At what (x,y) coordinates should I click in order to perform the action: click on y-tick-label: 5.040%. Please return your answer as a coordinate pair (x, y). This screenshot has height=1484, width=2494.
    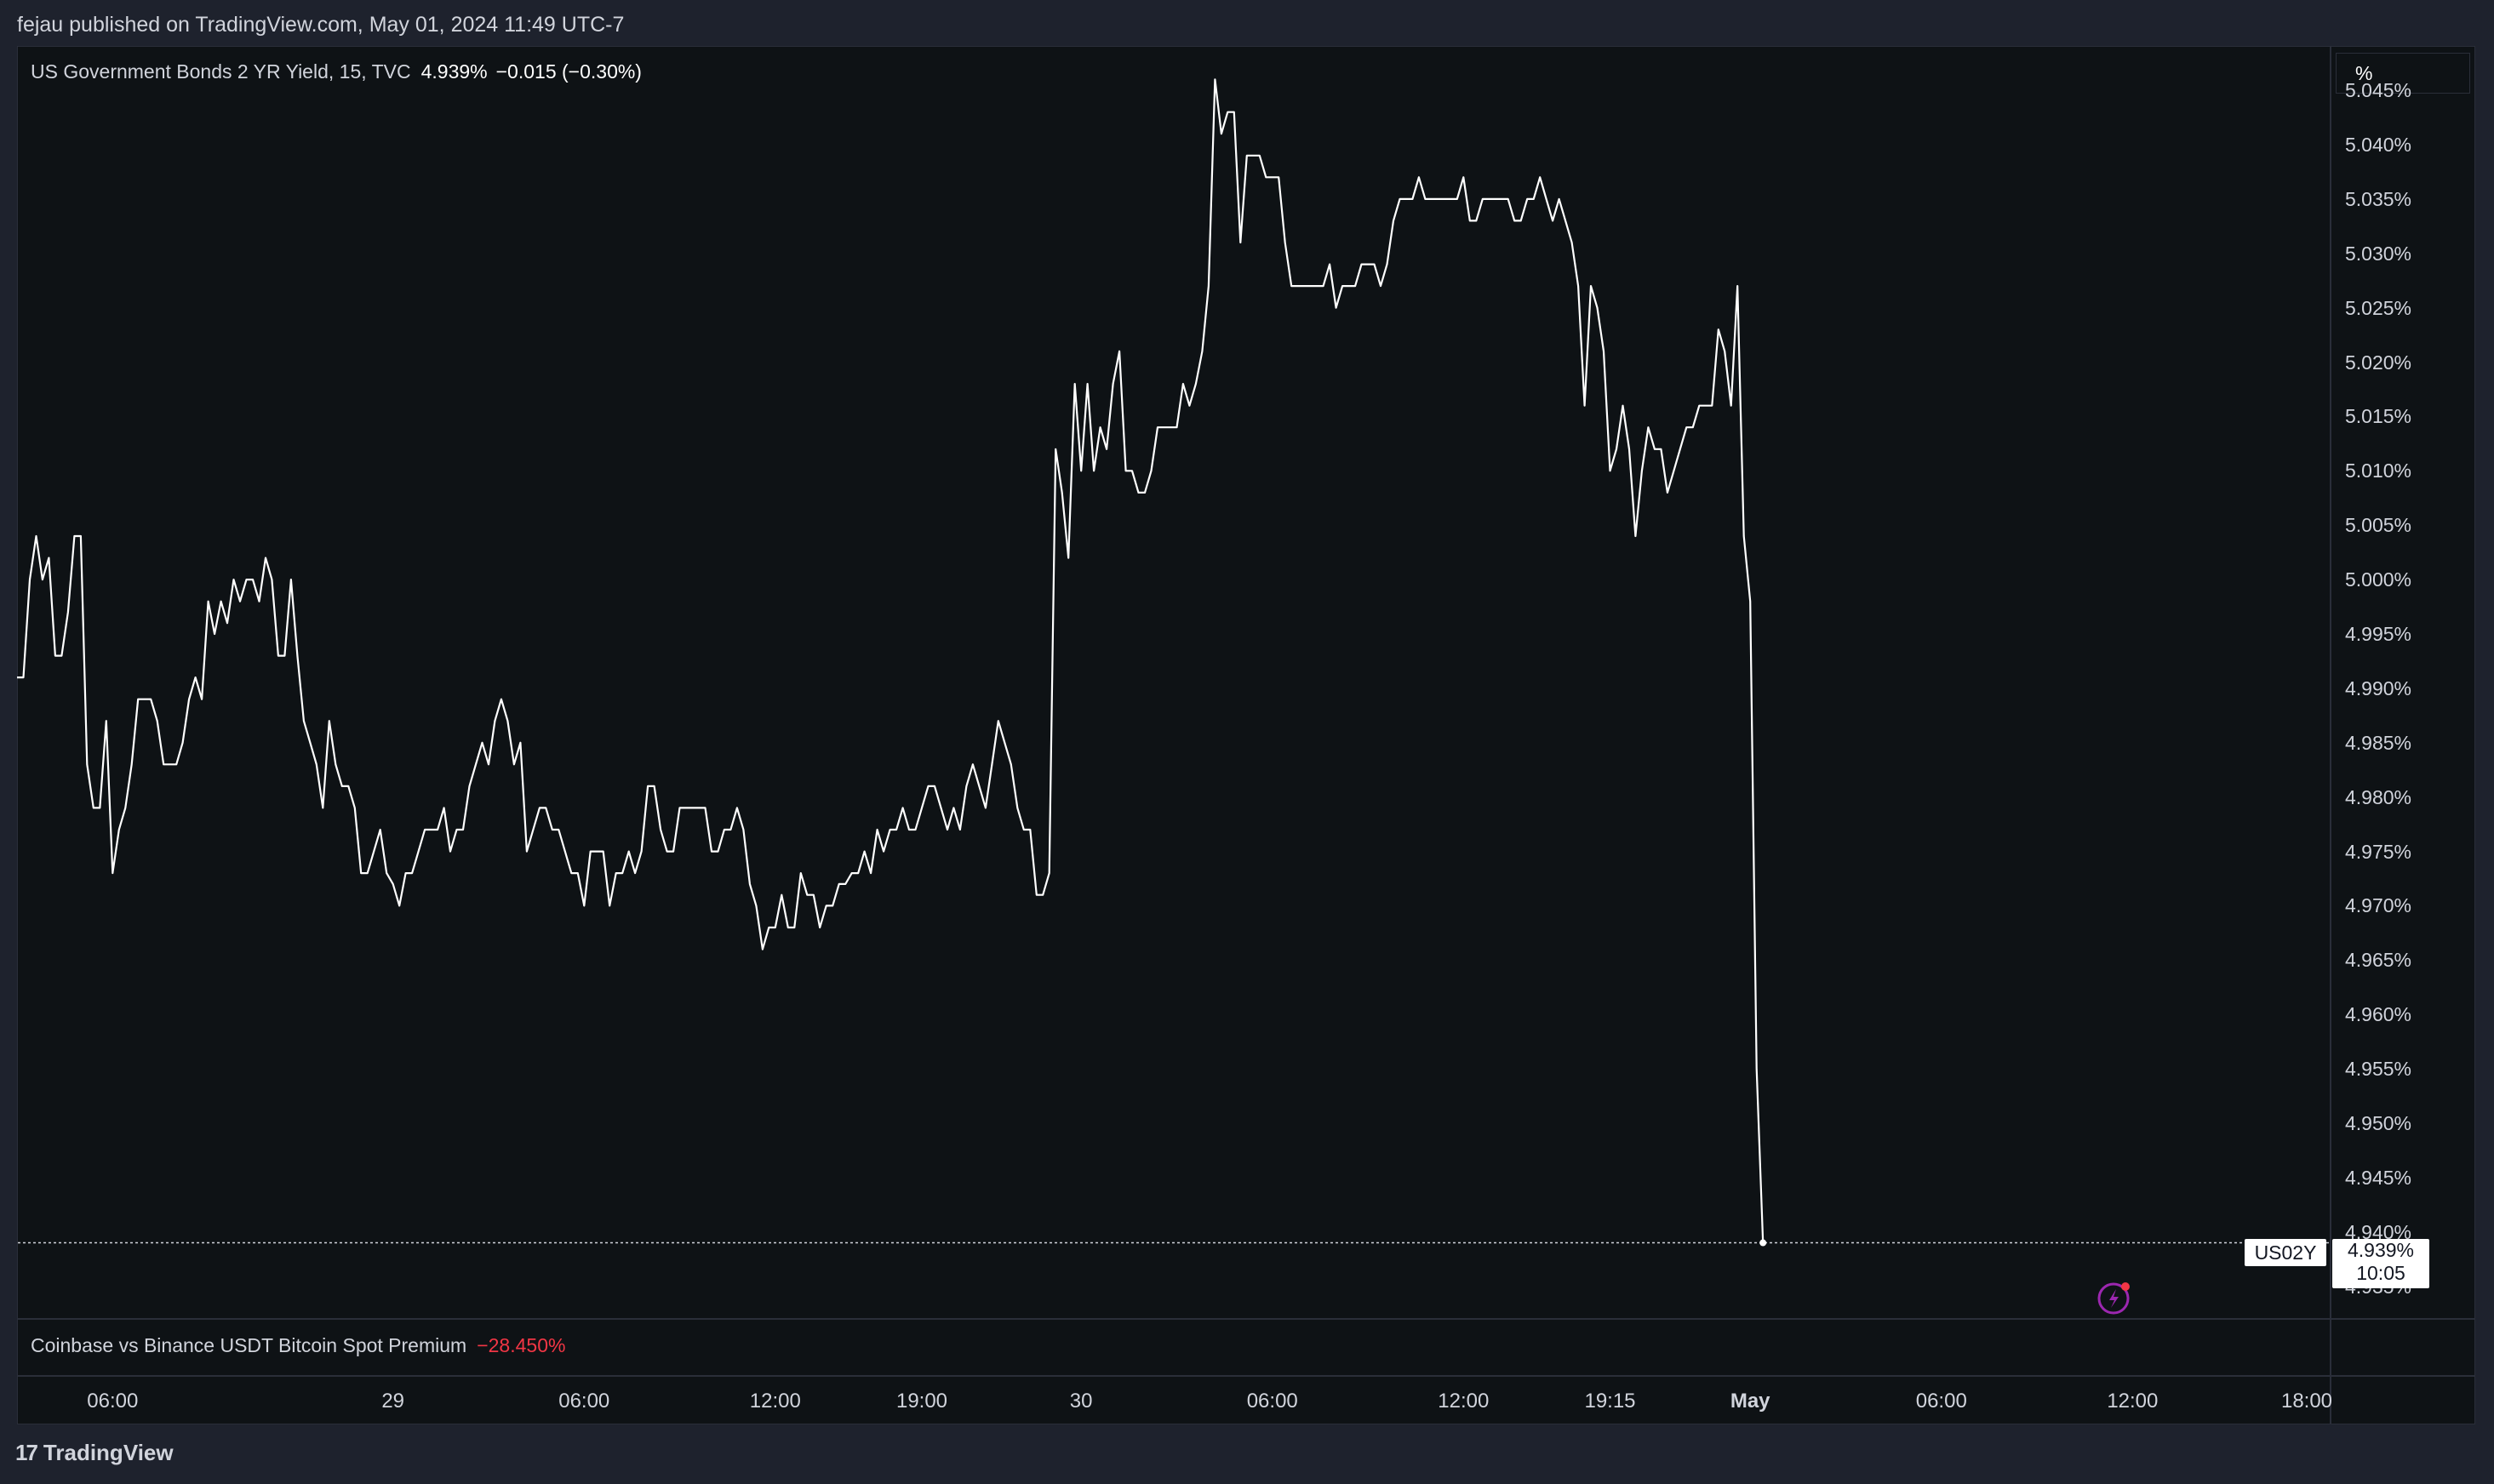
    Looking at the image, I should click on (2378, 145).